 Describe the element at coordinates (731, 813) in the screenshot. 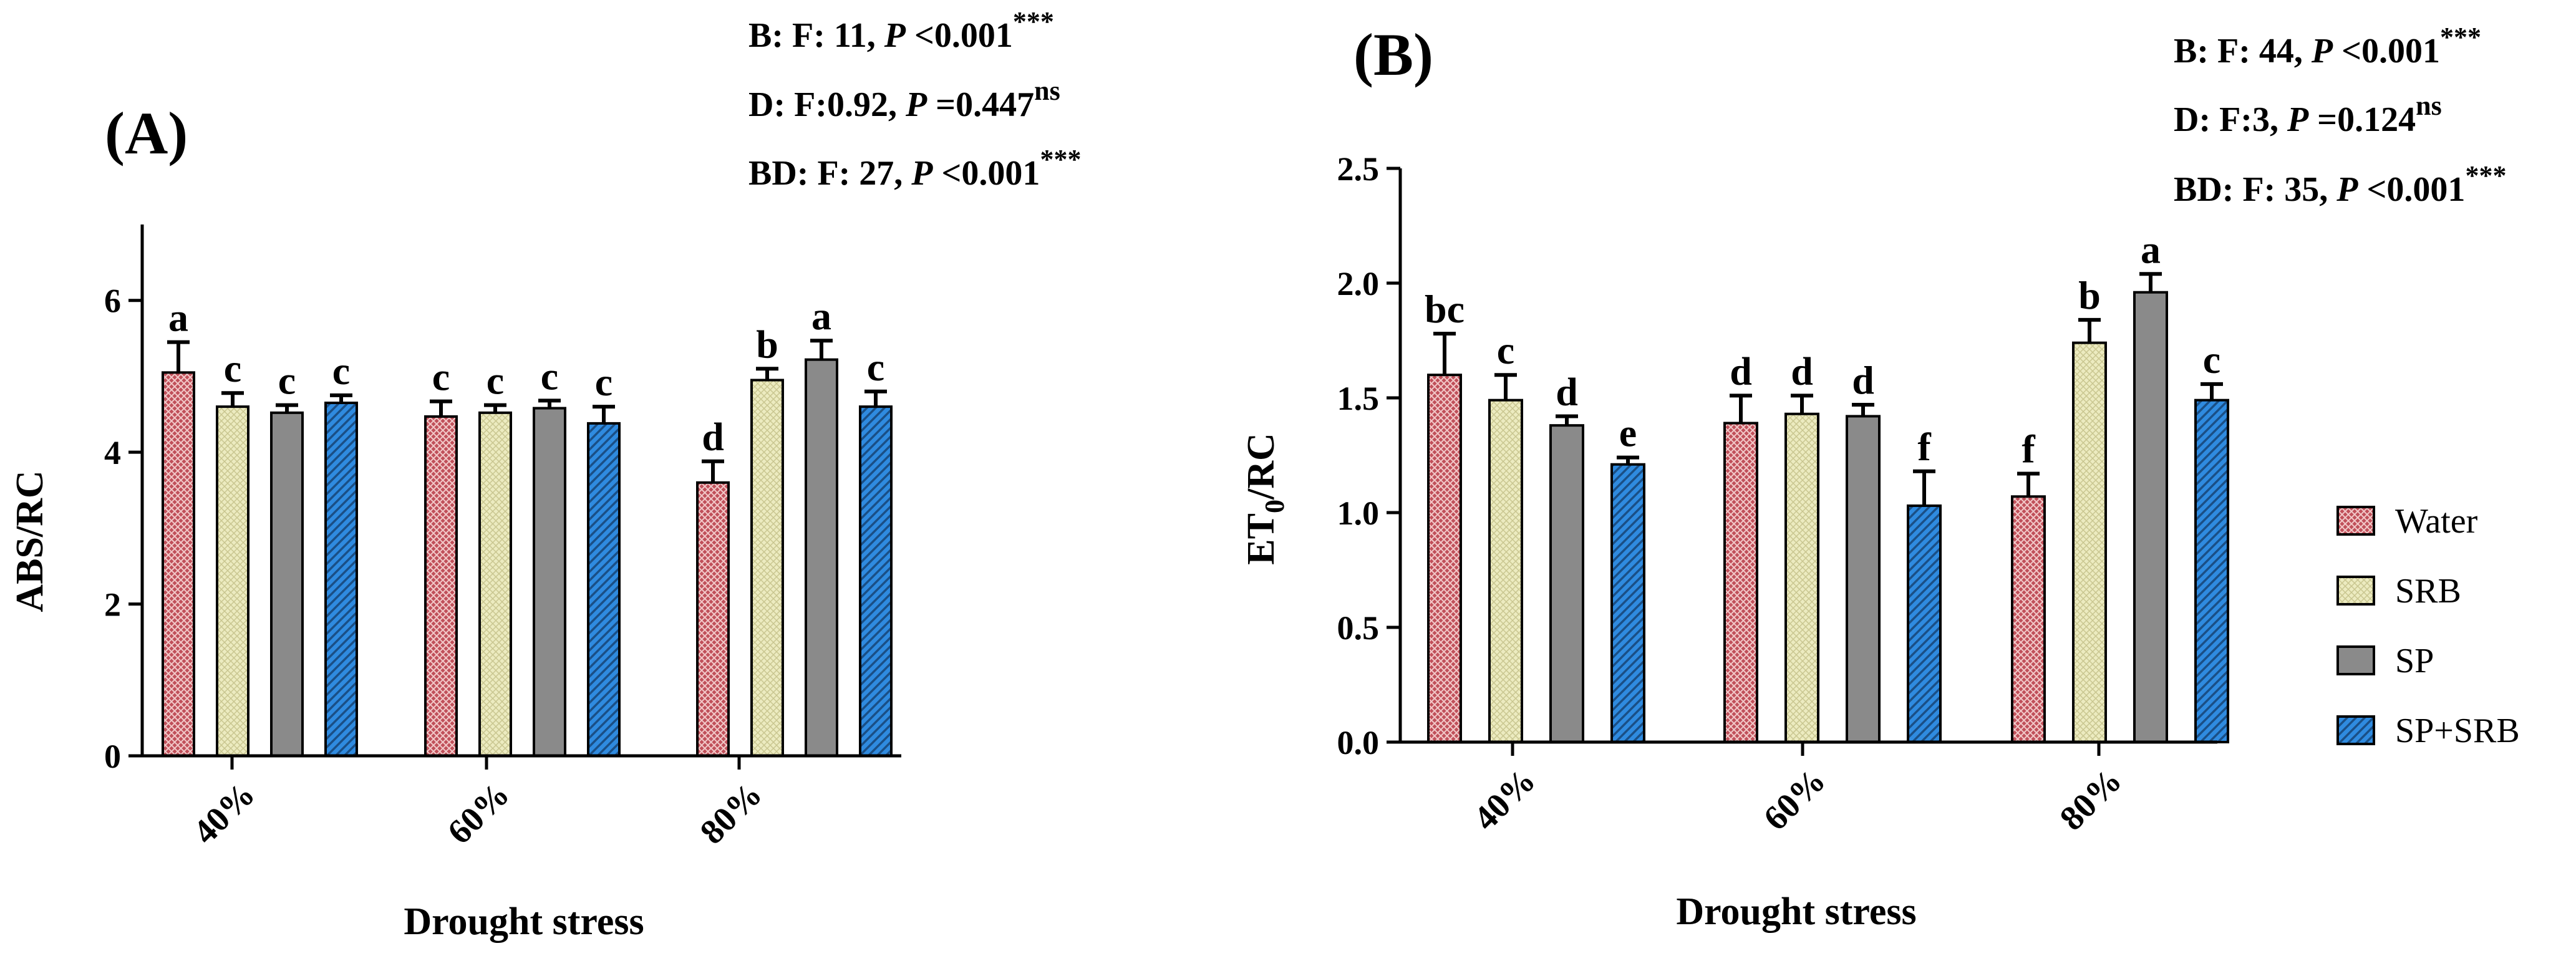

I see `panel-a-x-tick-label: 80%` at that location.